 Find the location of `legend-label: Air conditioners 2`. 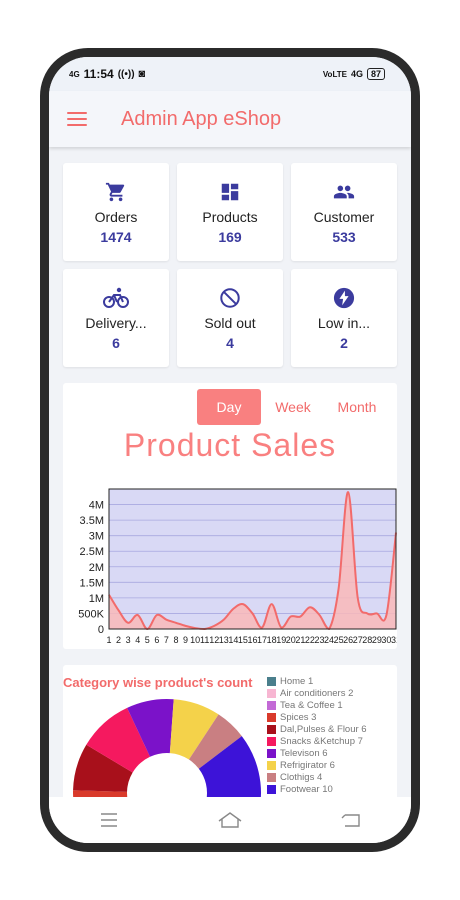

legend-label: Air conditioners 2 is located at coordinates (317, 693).